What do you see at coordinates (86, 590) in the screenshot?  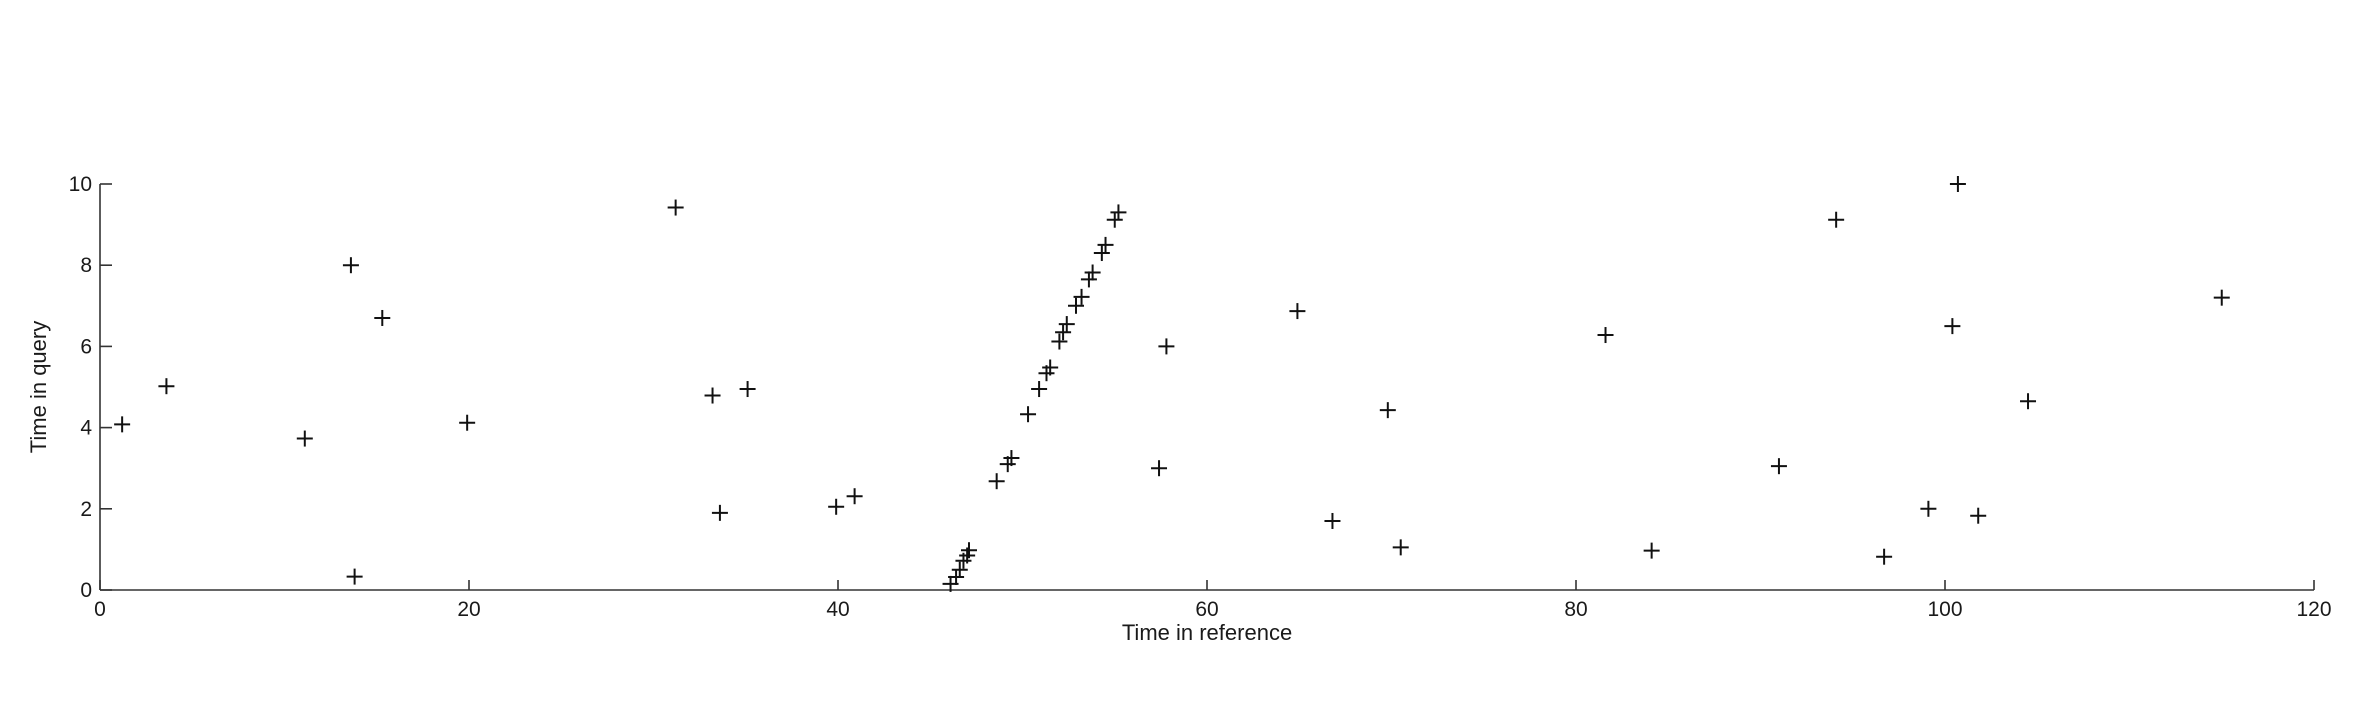 I see `y-tick-label: 0` at bounding box center [86, 590].